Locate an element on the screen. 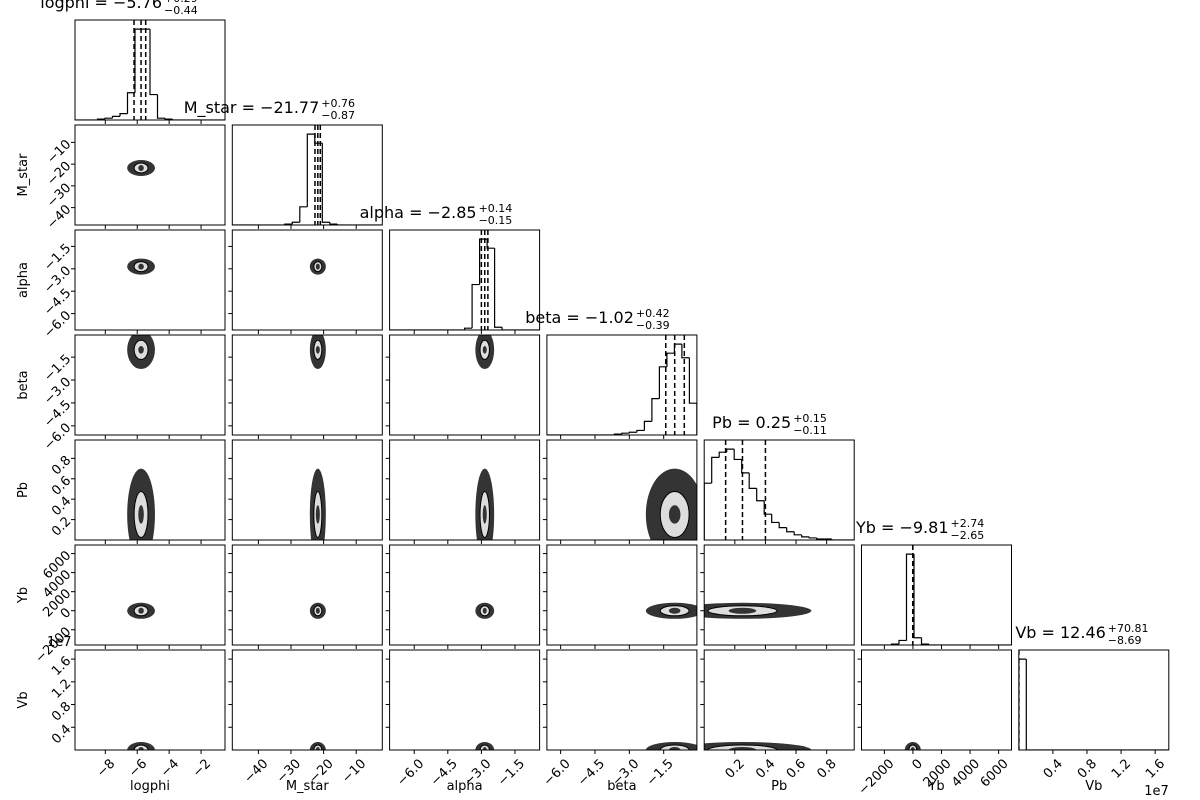 Image resolution: width=1200 pixels, height=800 pixels. lower-error: −2.65 is located at coordinates (968, 535).